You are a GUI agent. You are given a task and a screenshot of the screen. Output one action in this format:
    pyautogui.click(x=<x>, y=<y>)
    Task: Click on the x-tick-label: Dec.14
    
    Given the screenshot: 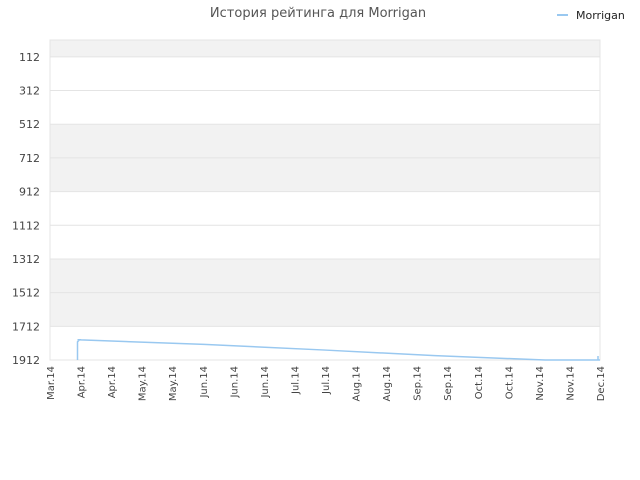 What is the action you would take?
    pyautogui.click(x=601, y=383)
    